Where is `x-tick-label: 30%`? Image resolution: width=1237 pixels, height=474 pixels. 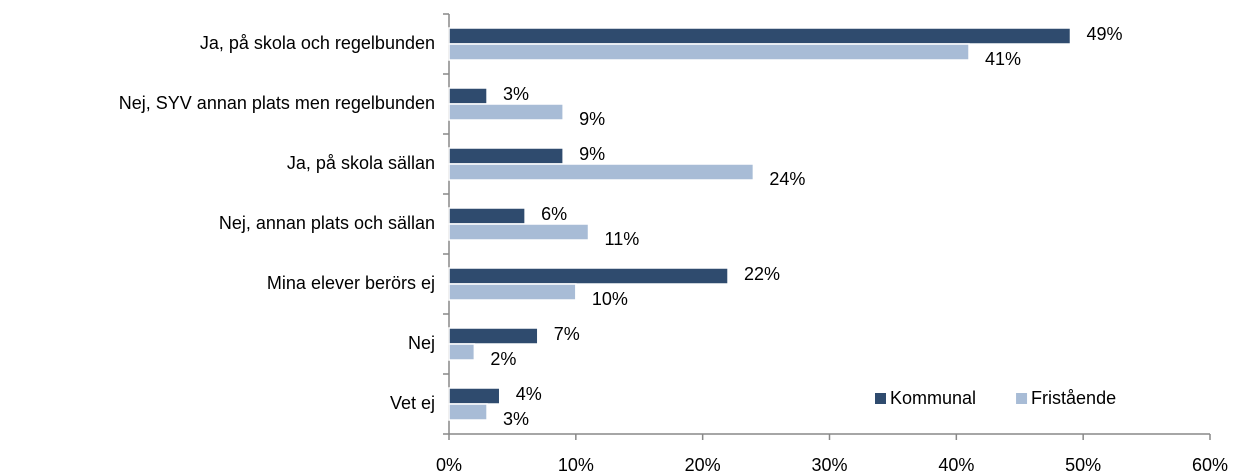 x-tick-label: 30% is located at coordinates (829, 464).